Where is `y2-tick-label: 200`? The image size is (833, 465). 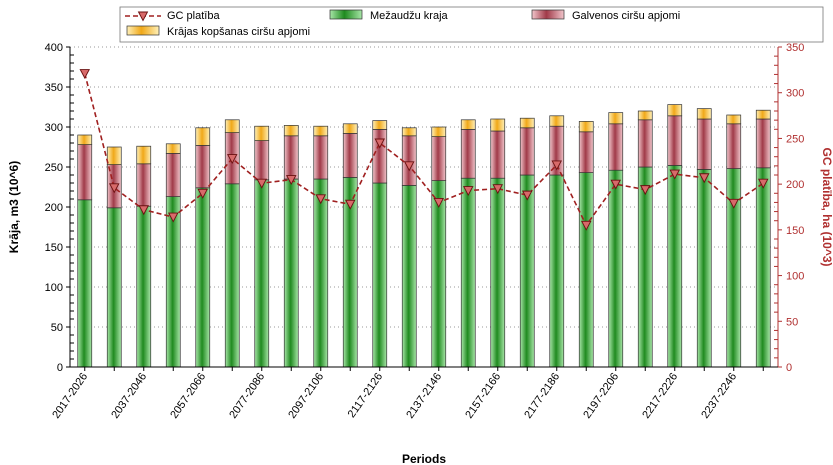
y2-tick-label: 200 is located at coordinates (795, 185).